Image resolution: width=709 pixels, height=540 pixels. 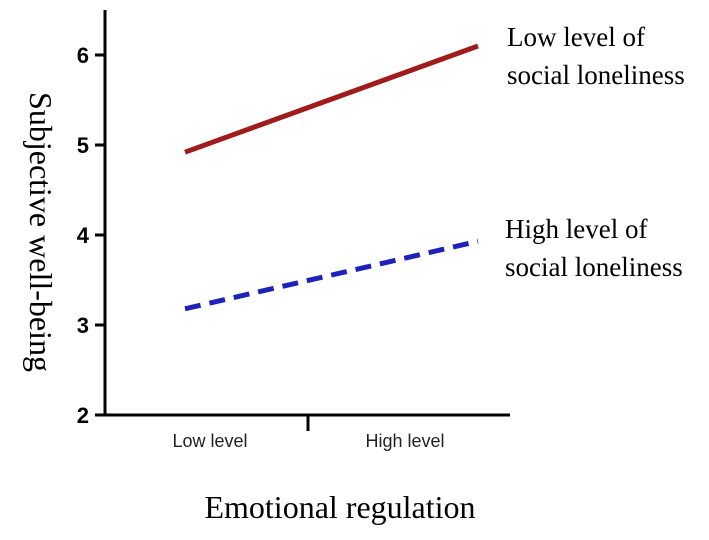 I want to click on y-tick-label: 6, so click(x=83, y=55).